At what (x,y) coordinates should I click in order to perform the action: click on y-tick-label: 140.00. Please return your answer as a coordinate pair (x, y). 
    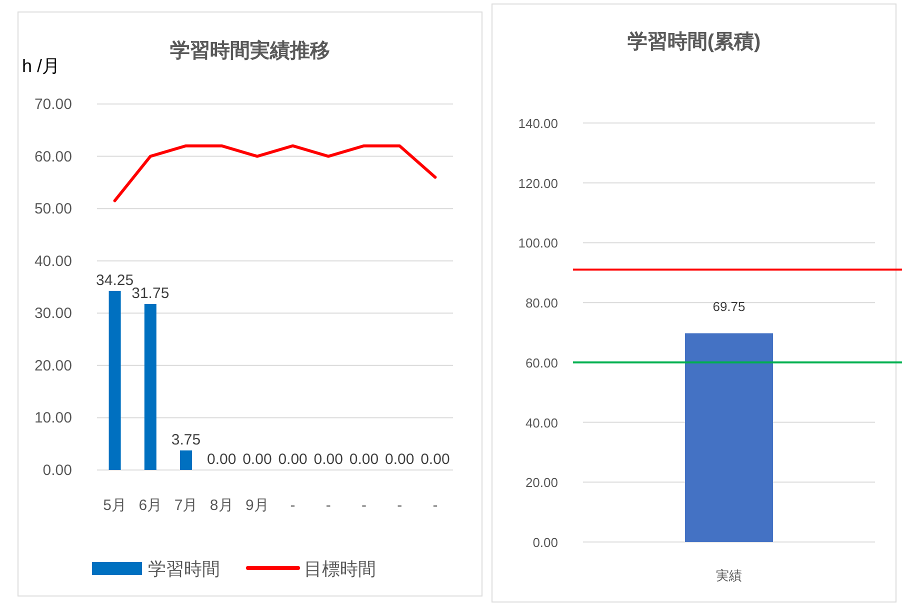
    Looking at the image, I should click on (538, 123).